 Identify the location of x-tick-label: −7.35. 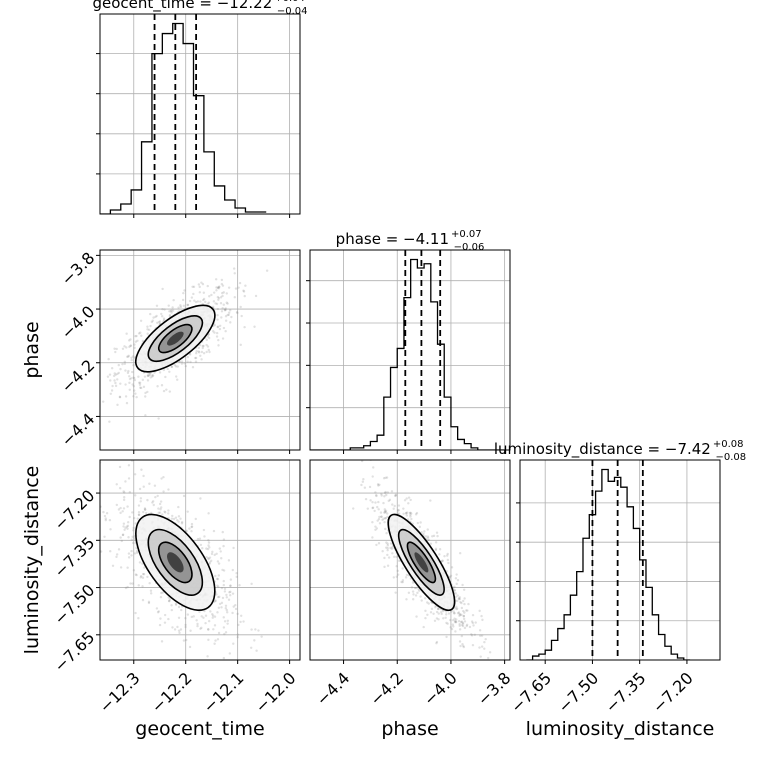
(625, 692).